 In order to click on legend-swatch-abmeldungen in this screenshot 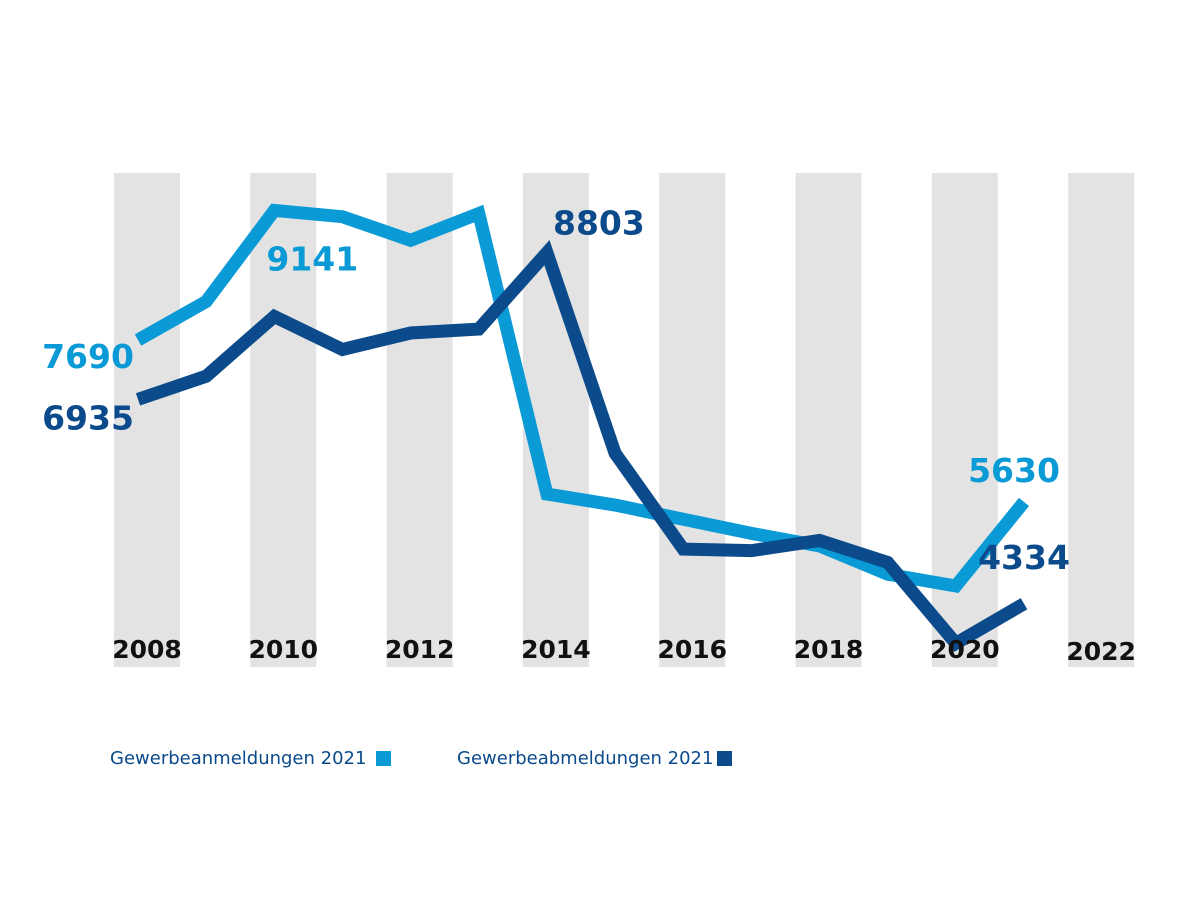, I will do `click(725, 758)`.